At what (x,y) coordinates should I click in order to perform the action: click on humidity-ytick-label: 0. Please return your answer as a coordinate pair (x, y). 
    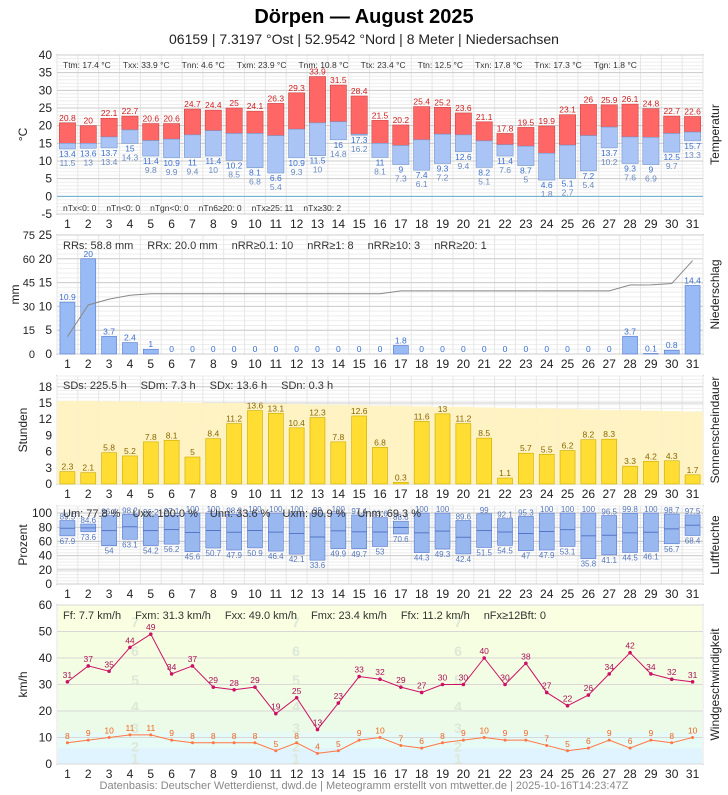
    Looking at the image, I should click on (48, 584).